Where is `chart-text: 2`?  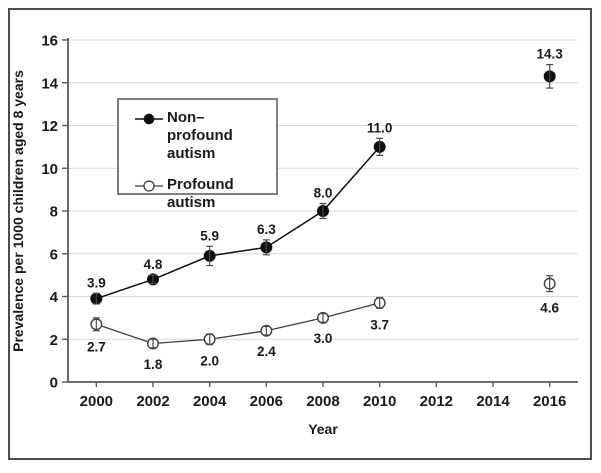 chart-text: 2 is located at coordinates (54, 340).